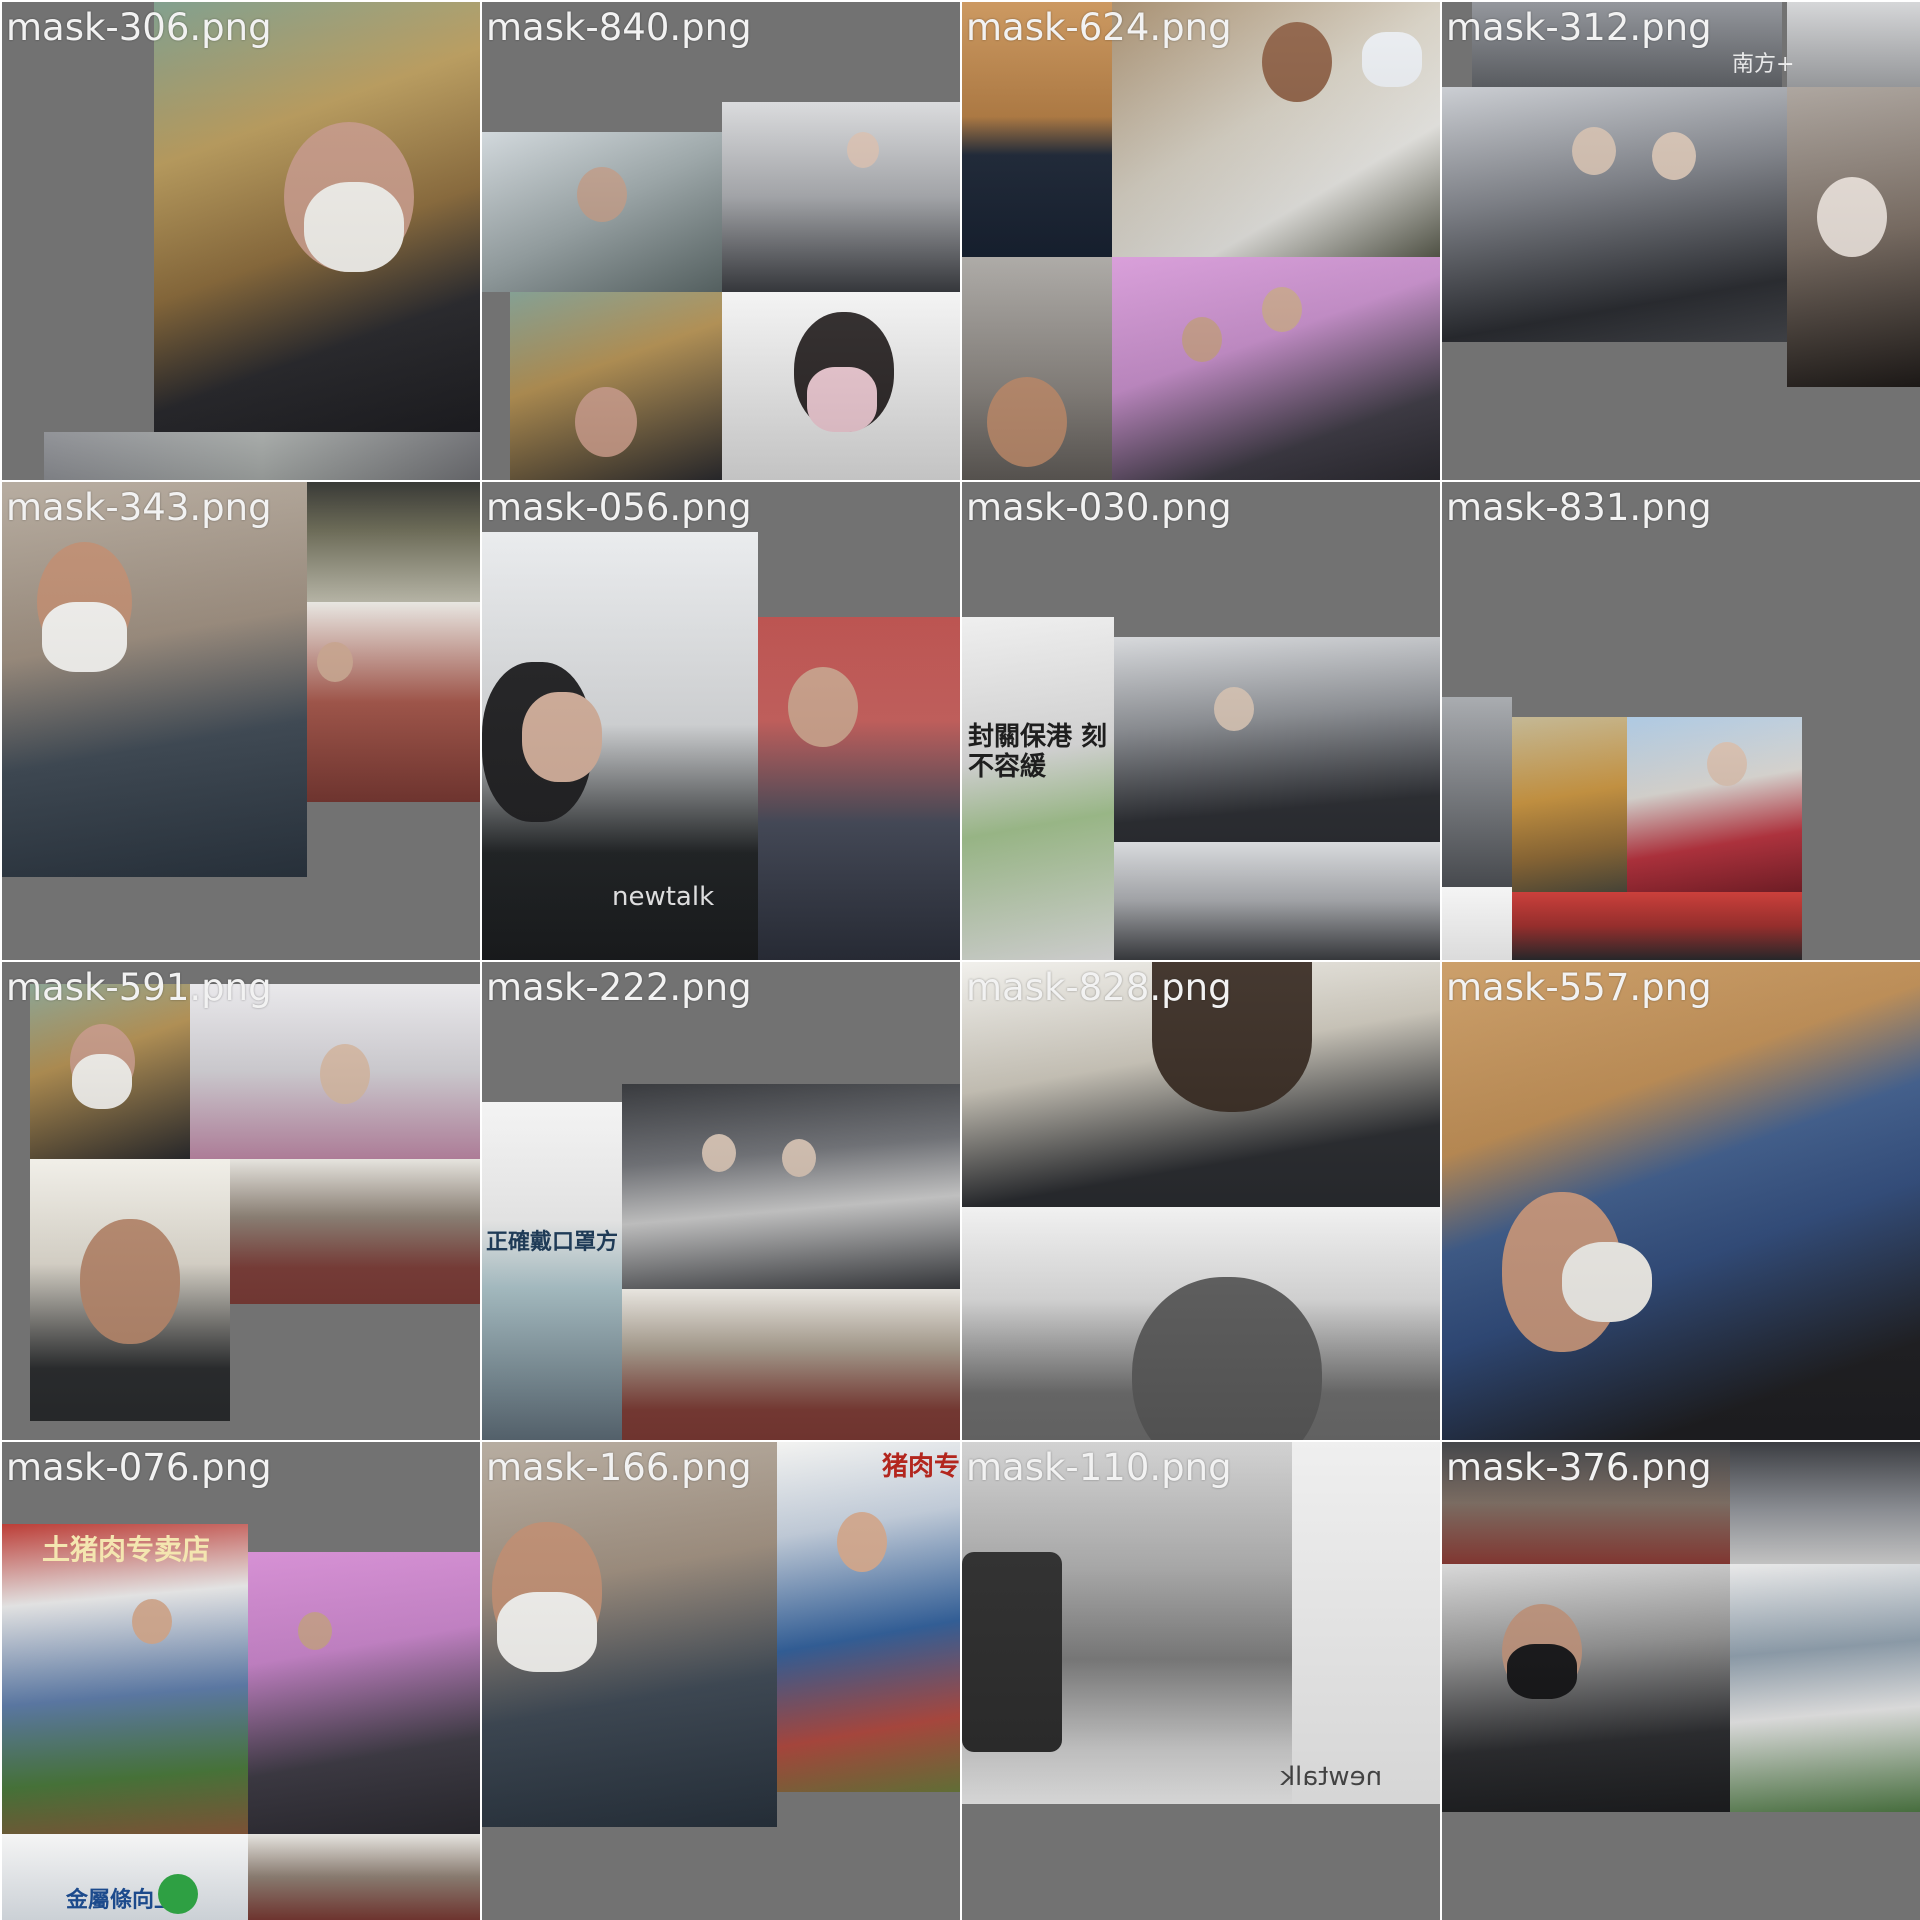 This screenshot has height=1920, width=1920. Describe the element at coordinates (791, 1364) in the screenshot. I see `photo-airplane-aisle` at that location.